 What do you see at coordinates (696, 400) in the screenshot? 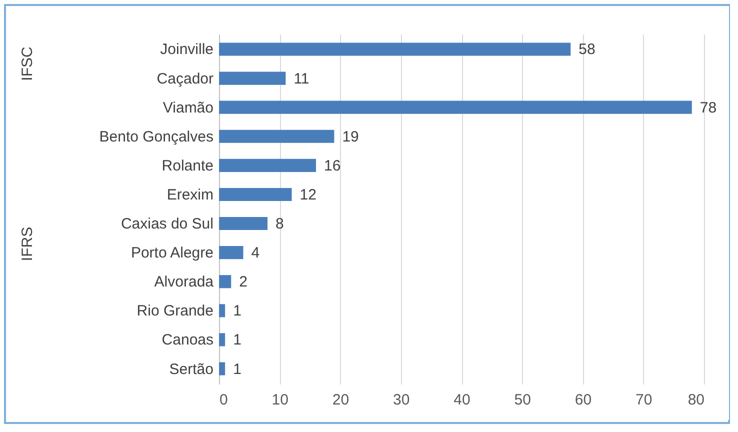
I see `x-tick-label: 80` at bounding box center [696, 400].